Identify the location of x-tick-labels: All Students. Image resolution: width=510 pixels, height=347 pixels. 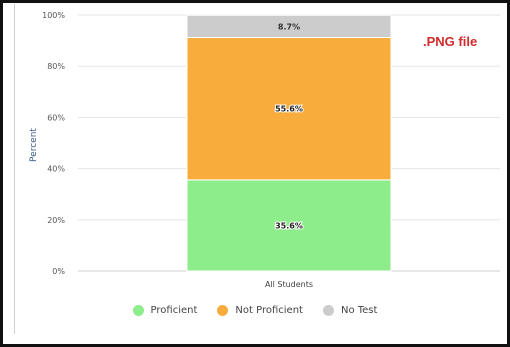
(289, 284).